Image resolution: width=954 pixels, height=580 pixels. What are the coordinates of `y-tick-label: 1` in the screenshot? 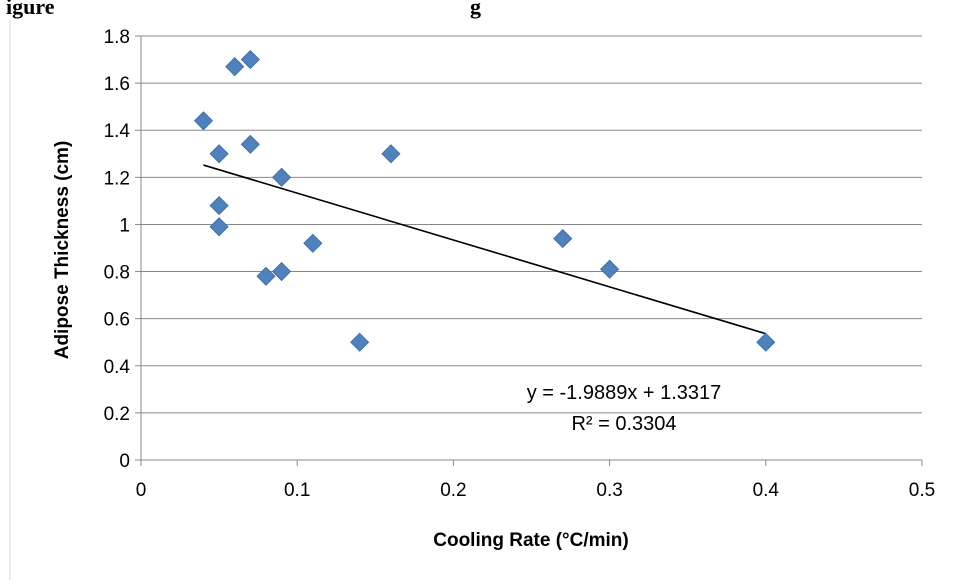 It's located at (124, 225).